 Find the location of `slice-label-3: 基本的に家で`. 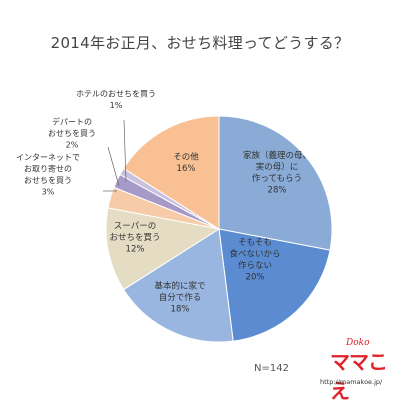

slice-label-3: 基本的に家で is located at coordinates (179, 286).